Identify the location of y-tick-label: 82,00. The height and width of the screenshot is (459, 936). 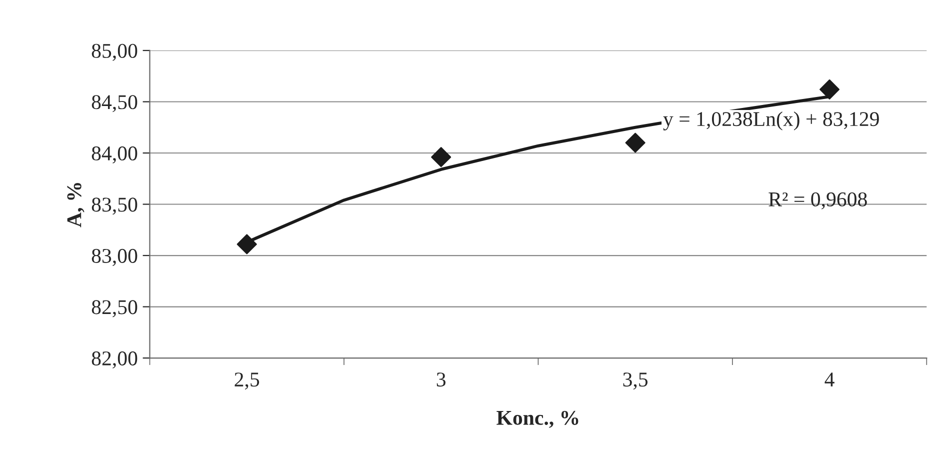
(115, 359).